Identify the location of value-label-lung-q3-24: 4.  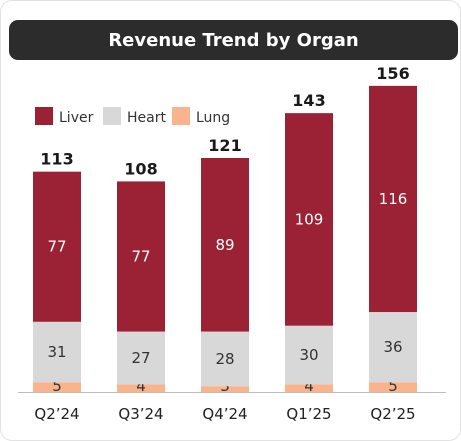
(141, 386).